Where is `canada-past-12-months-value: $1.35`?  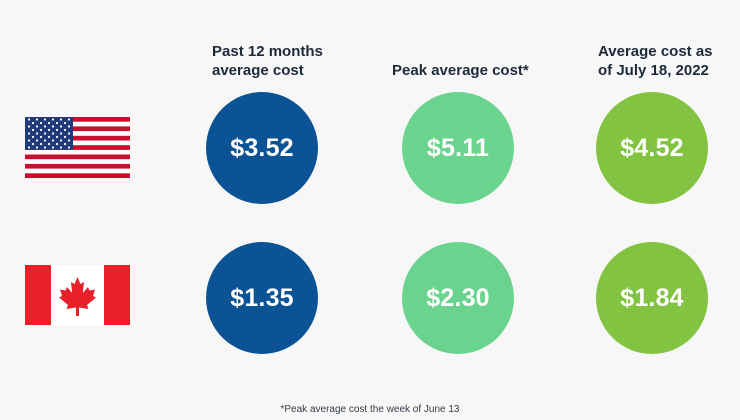
canada-past-12-months-value: $1.35 is located at coordinates (262, 298).